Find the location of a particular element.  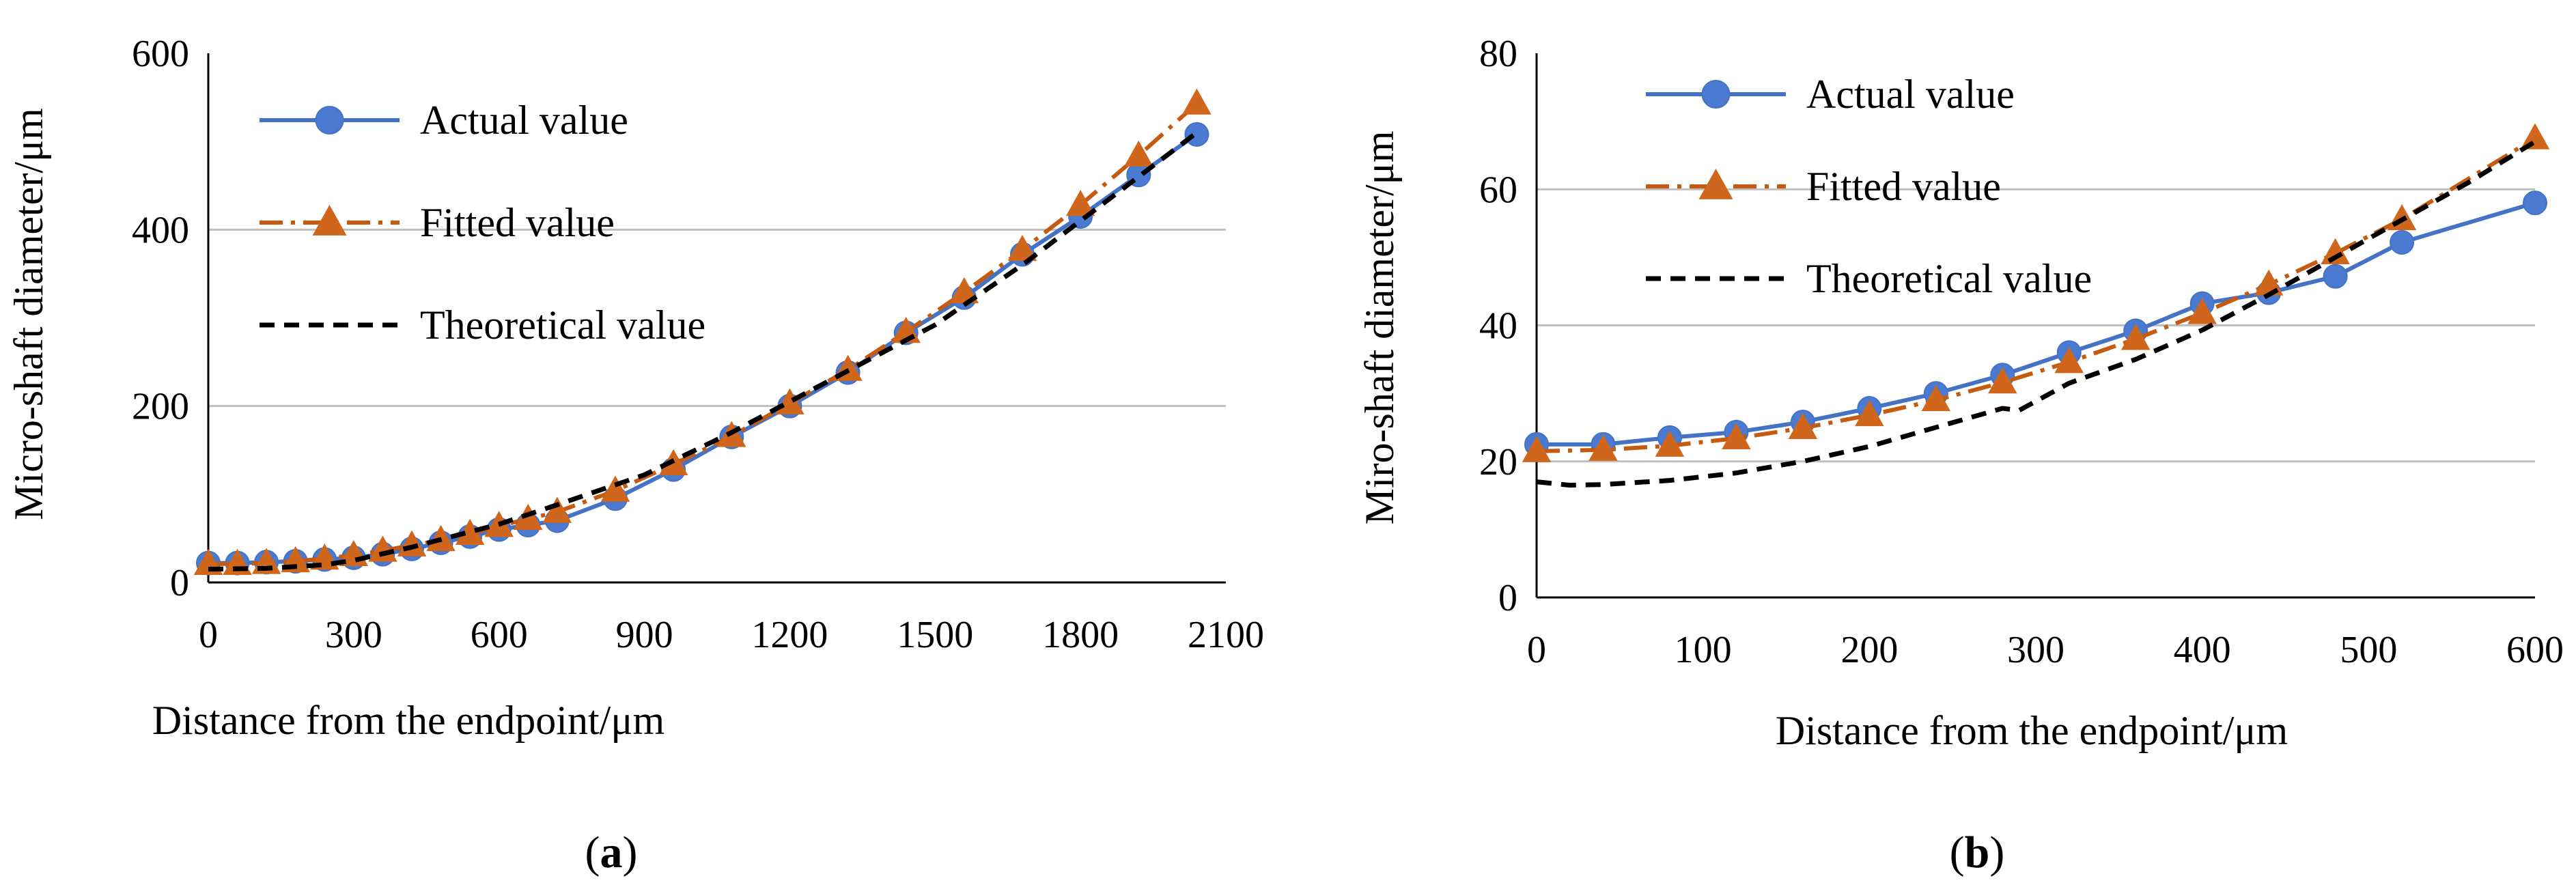

x-axis-title-a: Distance from the endpoint/μm is located at coordinates (408, 720).